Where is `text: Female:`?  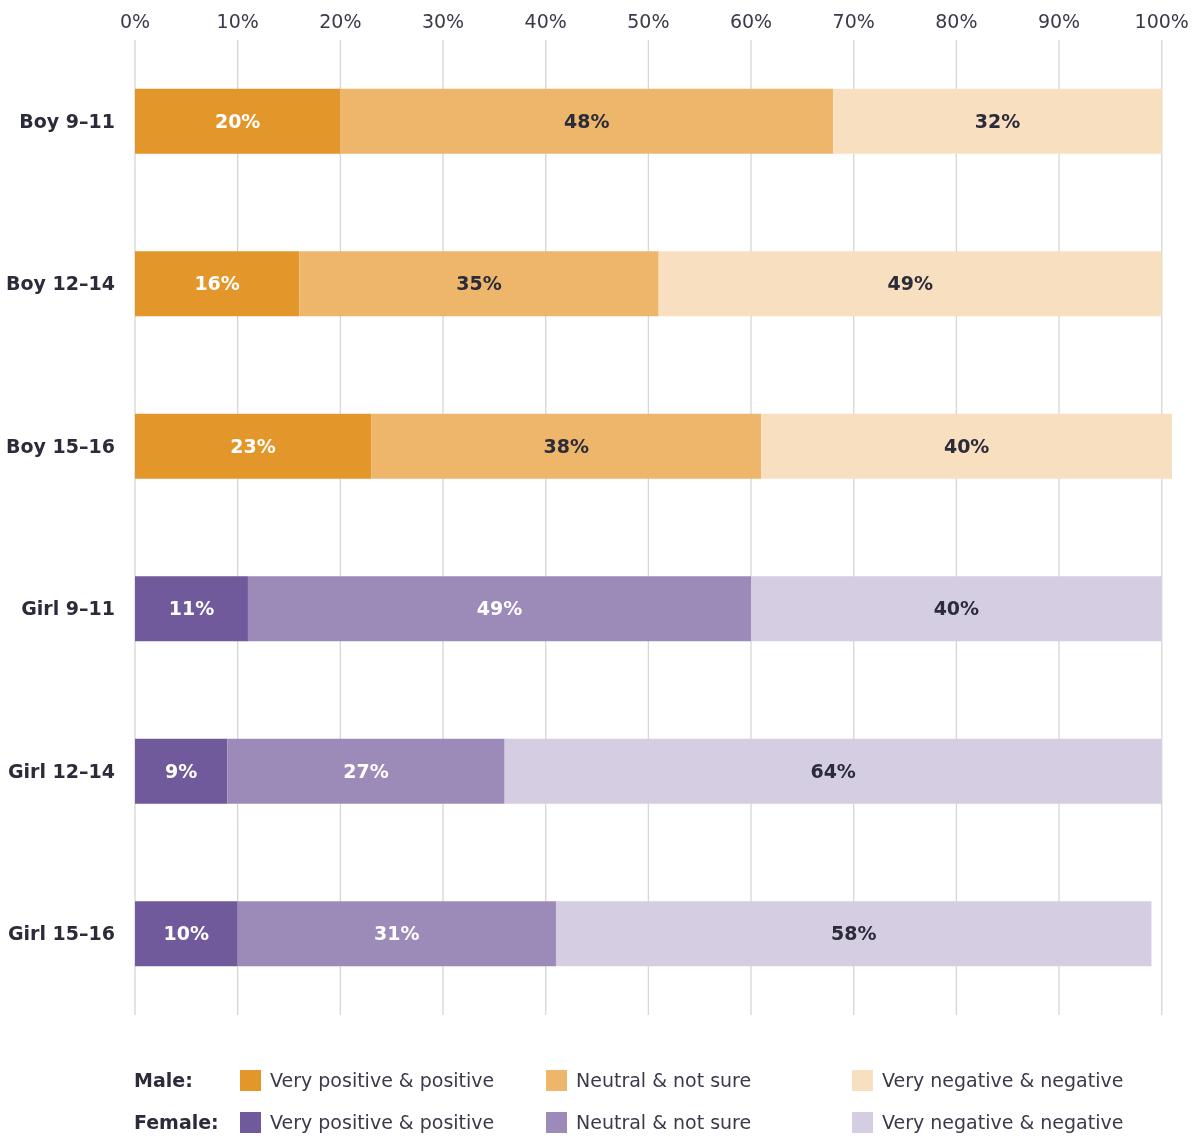 text: Female: is located at coordinates (176, 1121).